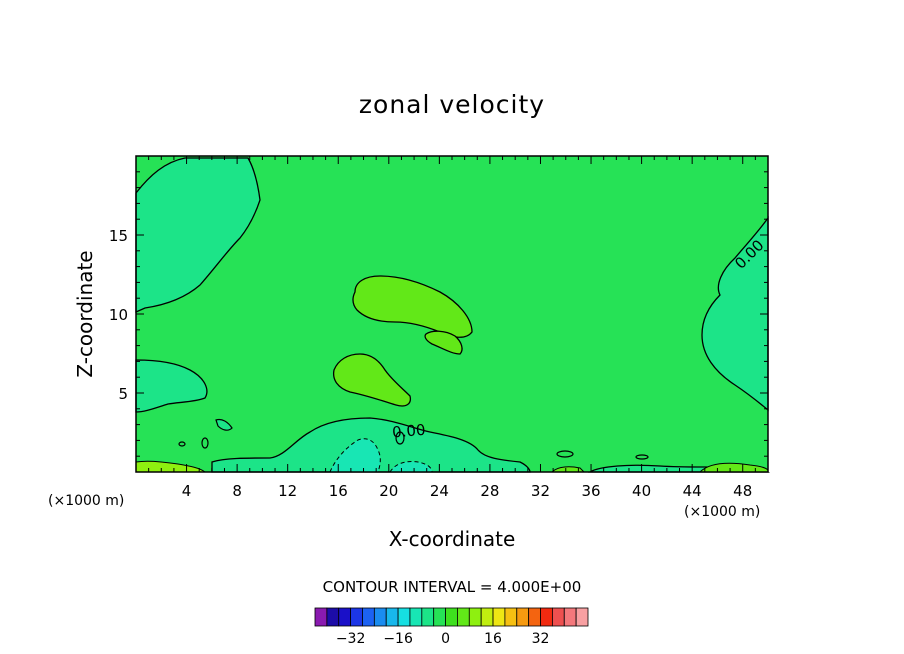 This screenshot has height=654, width=904. I want to click on loop-b, so click(205, 443).